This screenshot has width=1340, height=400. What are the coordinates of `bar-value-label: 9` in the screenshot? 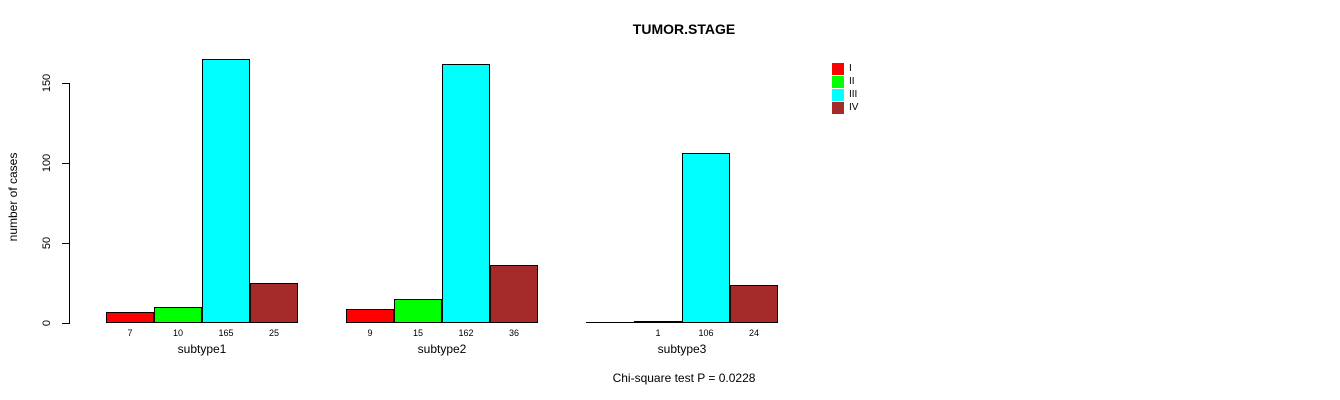 It's located at (370, 333).